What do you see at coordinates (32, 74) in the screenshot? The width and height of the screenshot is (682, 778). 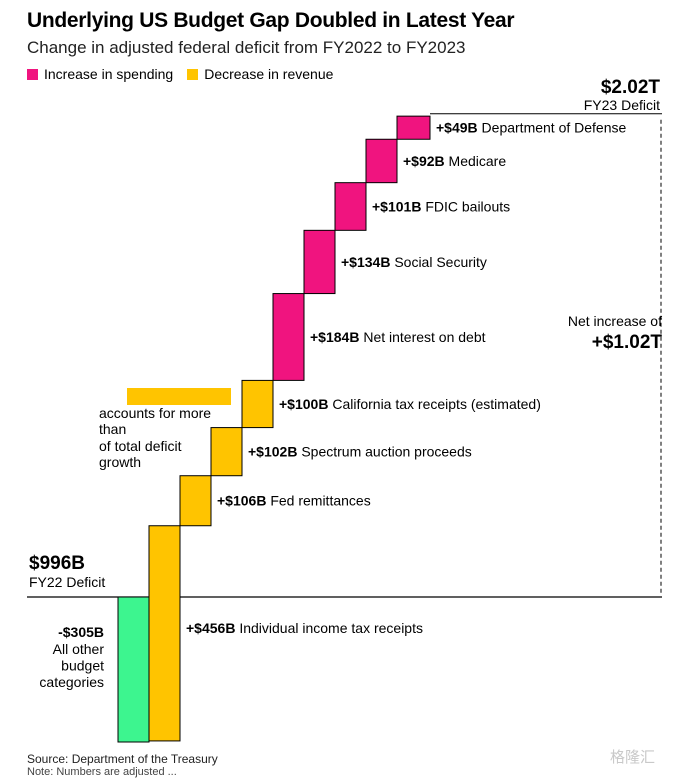 I see `legend-swatch-spending` at bounding box center [32, 74].